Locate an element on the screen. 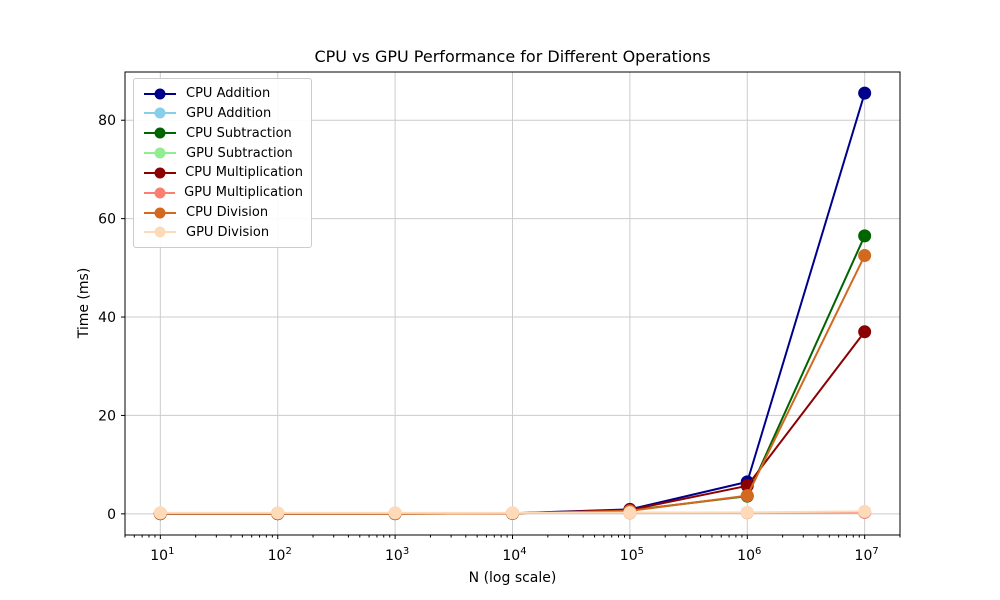 This screenshot has height=600, width=1000. legend-label: CPU Subtraction is located at coordinates (239, 133).